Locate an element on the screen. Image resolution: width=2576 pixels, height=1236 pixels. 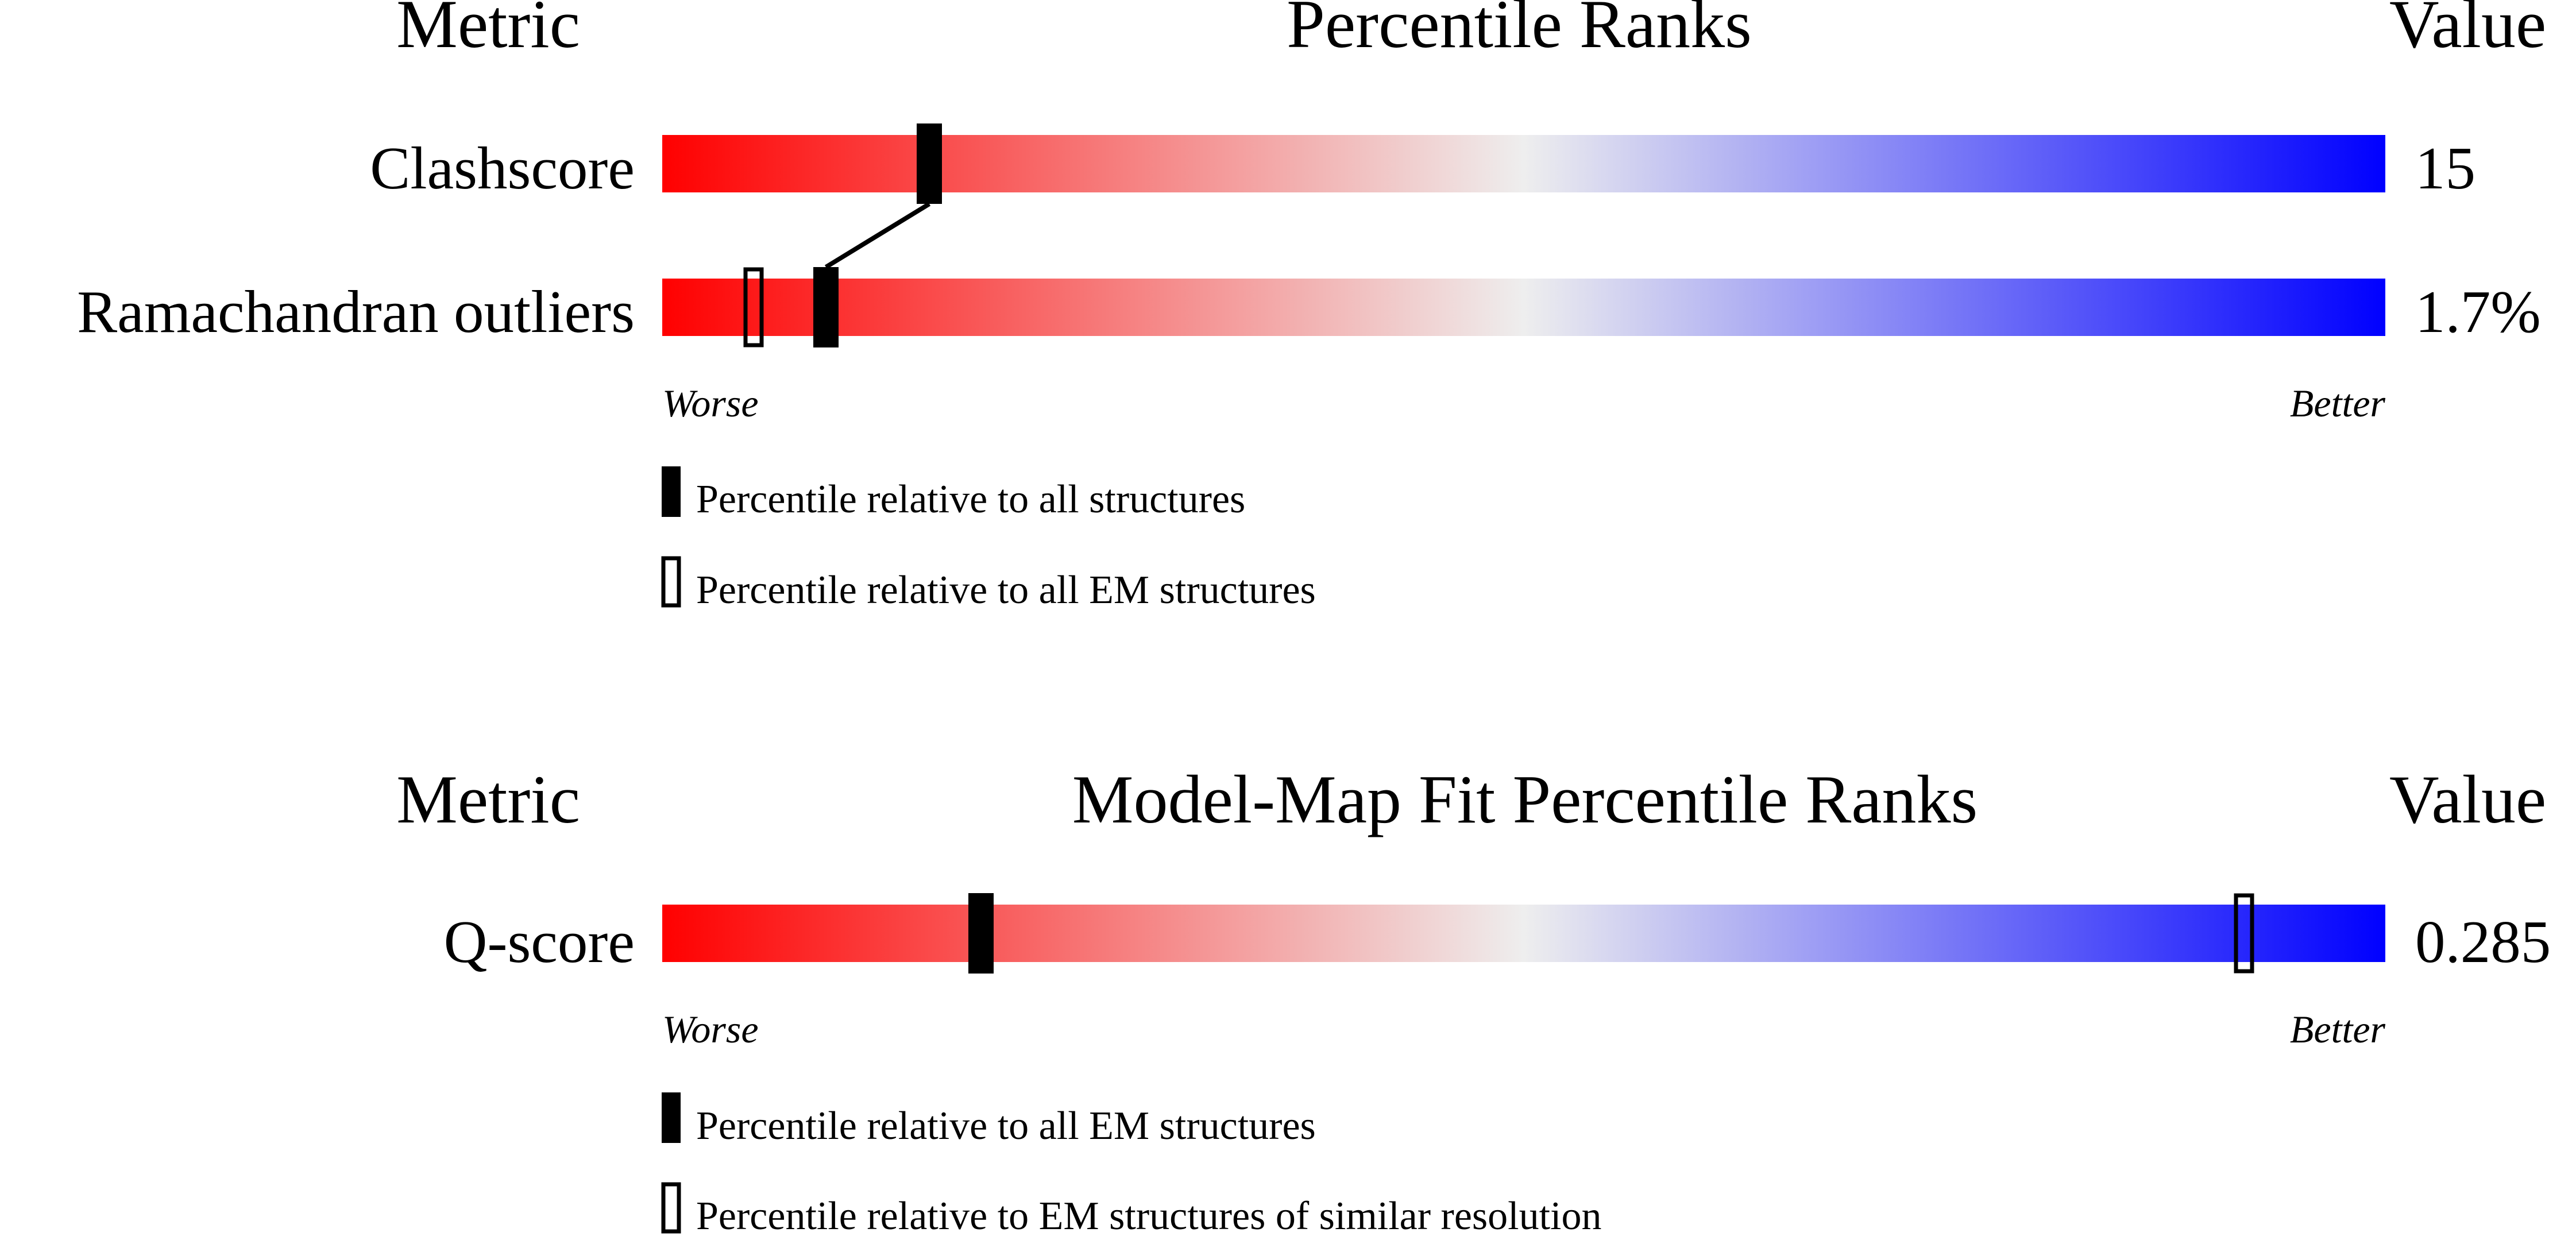
marker-connector is located at coordinates (877, 235).